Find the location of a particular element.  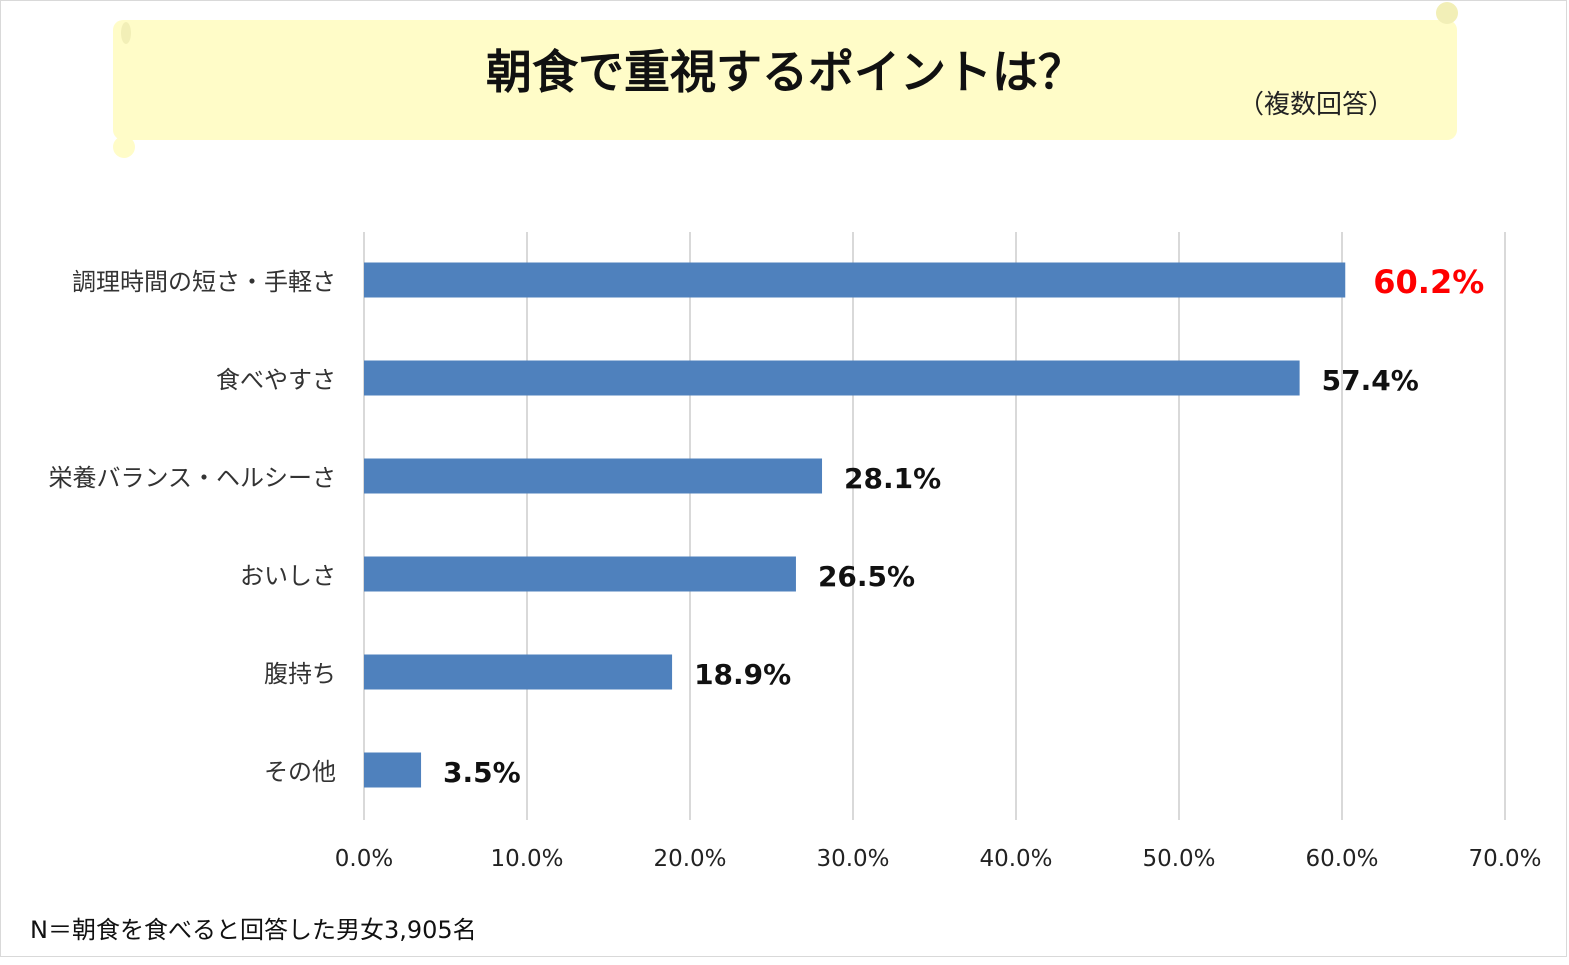

data-label: 26.5% is located at coordinates (866, 576).